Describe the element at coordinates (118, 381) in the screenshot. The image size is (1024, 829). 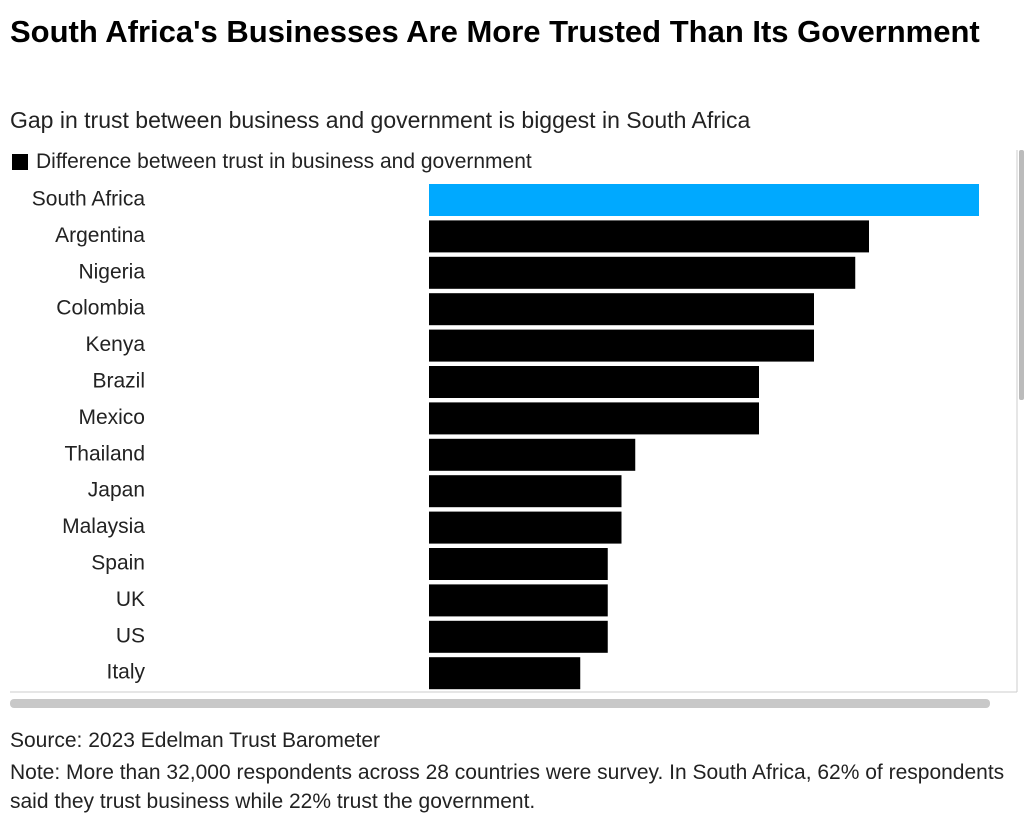
I see `y-tick-label: Brazil` at that location.